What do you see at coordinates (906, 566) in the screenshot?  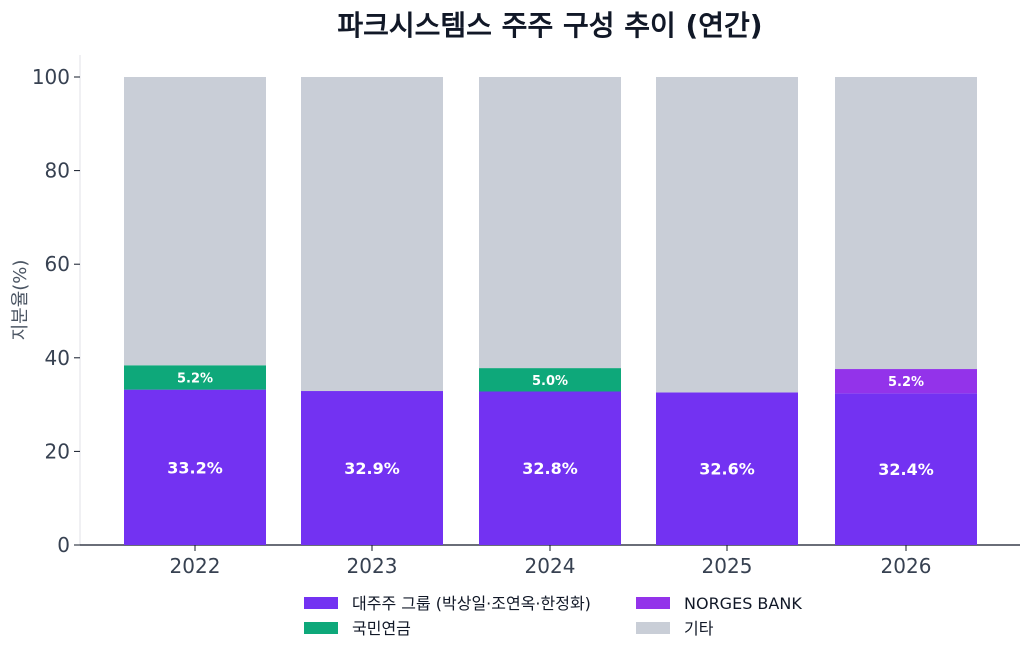 I see `x-tick-label: 2026` at bounding box center [906, 566].